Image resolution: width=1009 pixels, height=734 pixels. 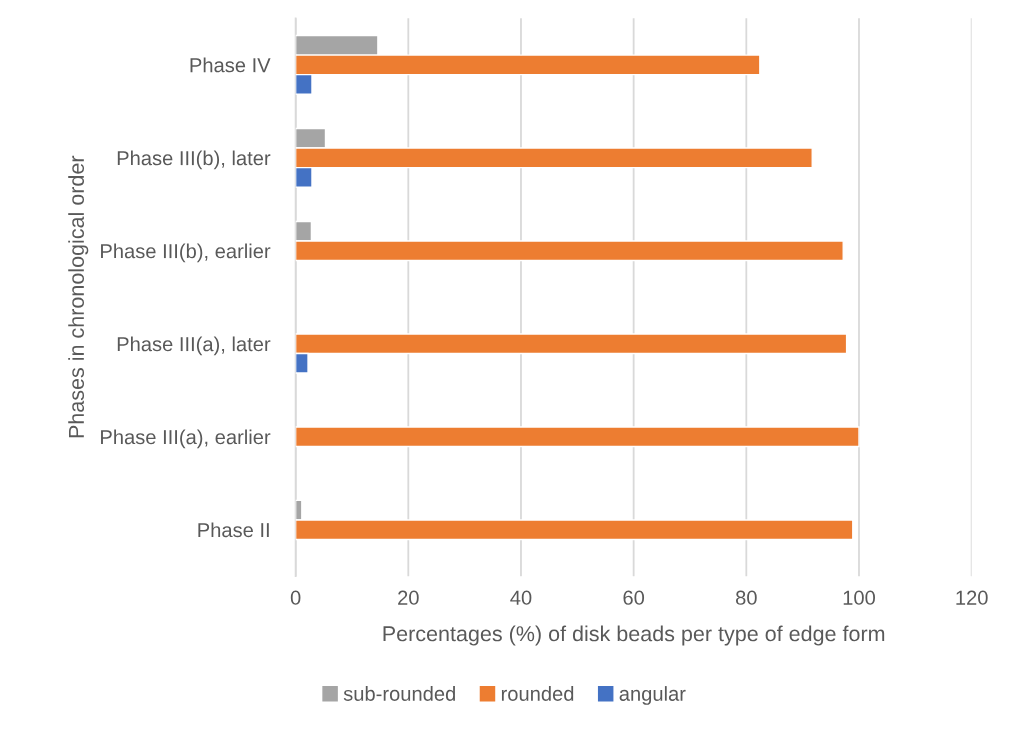 I want to click on y-tick-label: Phase III(a), later, so click(x=194, y=346).